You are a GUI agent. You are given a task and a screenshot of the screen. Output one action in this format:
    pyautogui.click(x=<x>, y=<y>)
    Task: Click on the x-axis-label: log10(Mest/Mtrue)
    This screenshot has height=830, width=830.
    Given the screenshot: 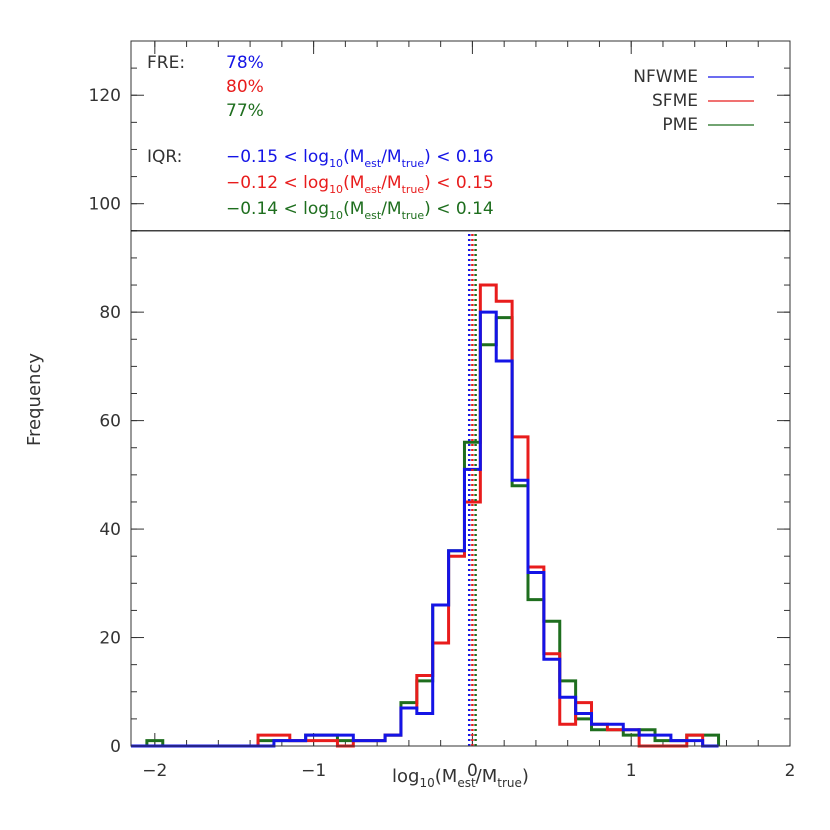 What is the action you would take?
    pyautogui.click(x=460, y=778)
    